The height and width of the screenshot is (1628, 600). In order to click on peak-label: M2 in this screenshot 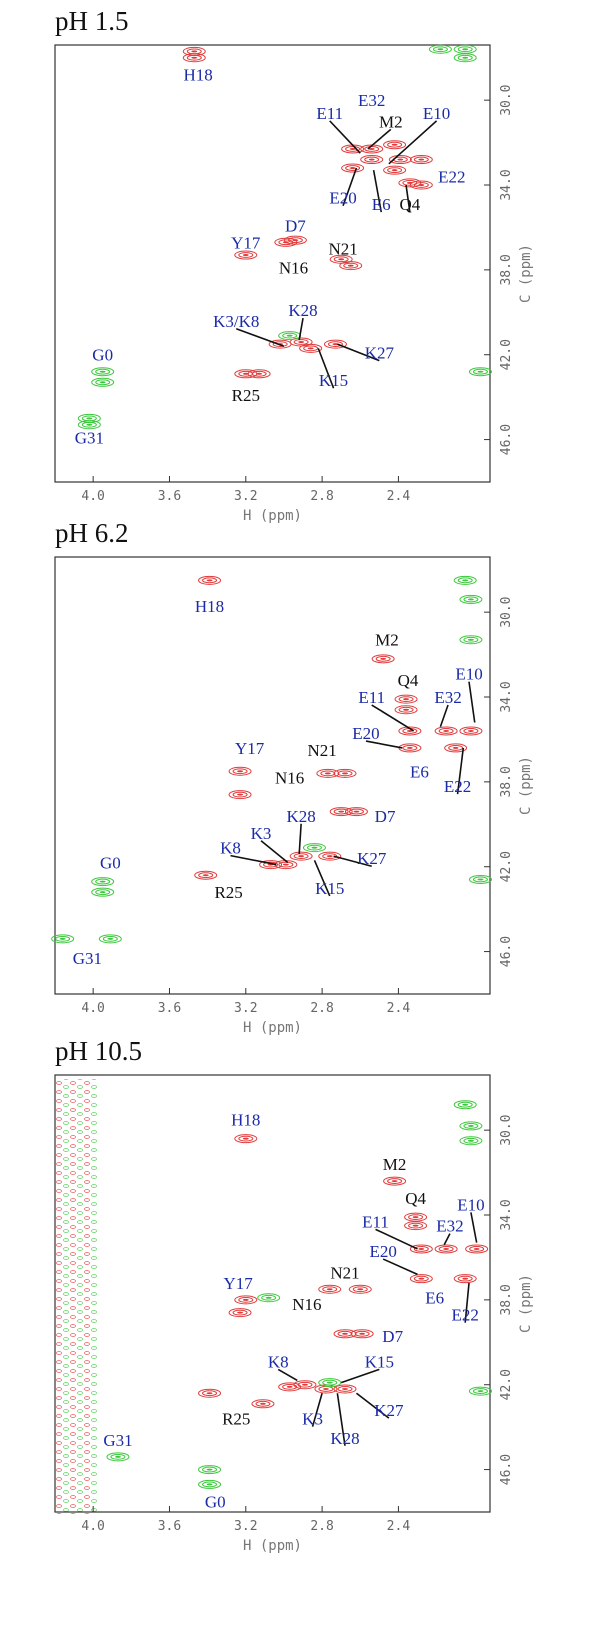, I will do `click(395, 1164)`.